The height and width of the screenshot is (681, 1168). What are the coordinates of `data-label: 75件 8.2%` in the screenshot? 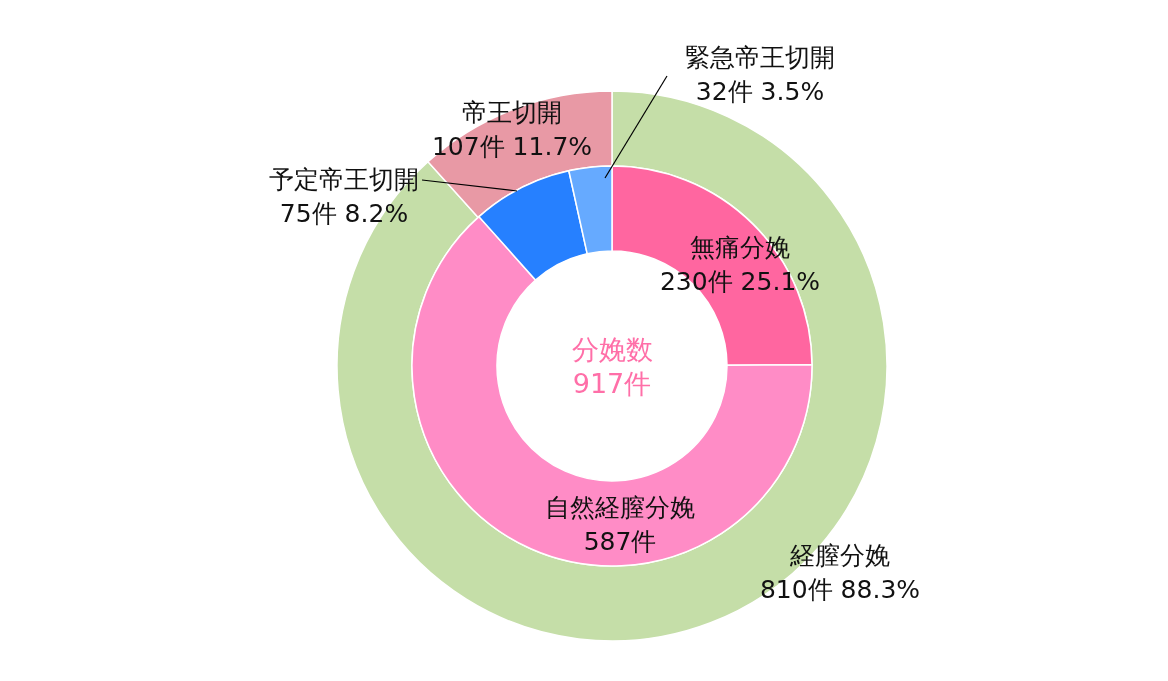 It's located at (344, 213).